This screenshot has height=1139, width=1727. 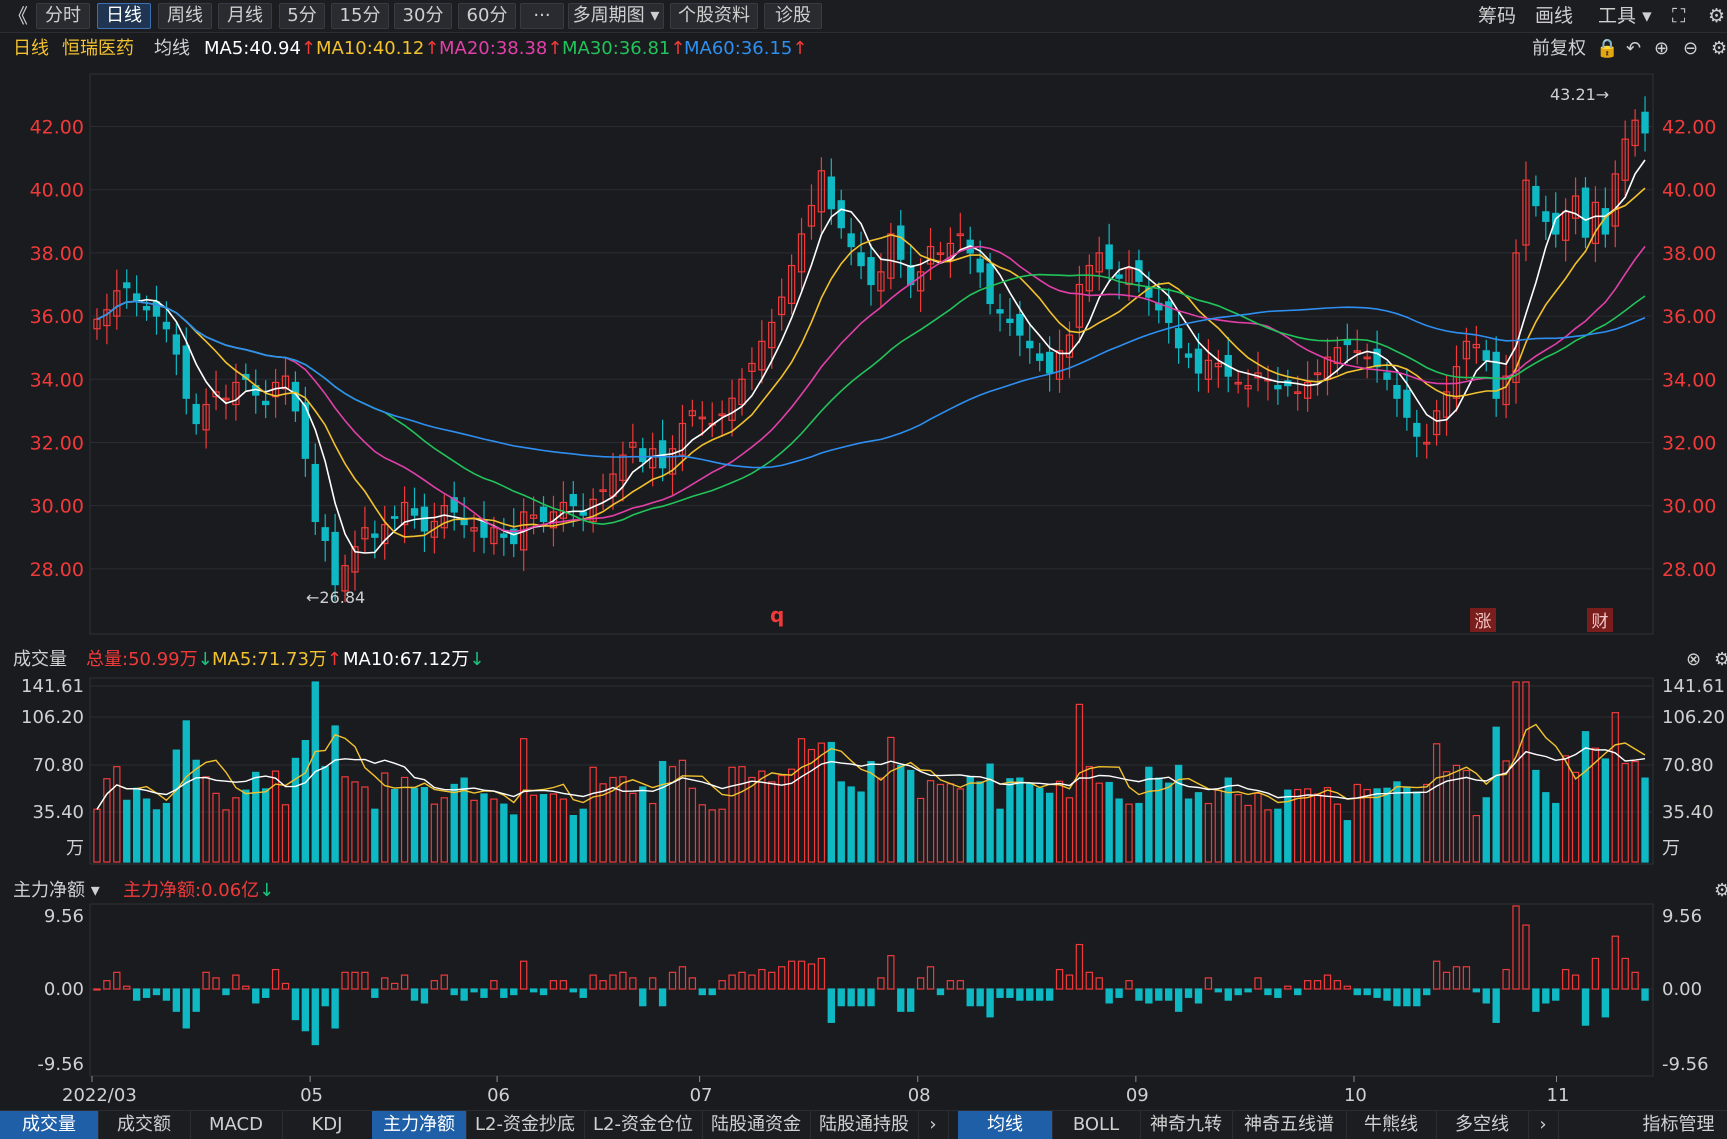 What do you see at coordinates (1607, 48) in the screenshot?
I see `lock-icon: 🔒` at bounding box center [1607, 48].